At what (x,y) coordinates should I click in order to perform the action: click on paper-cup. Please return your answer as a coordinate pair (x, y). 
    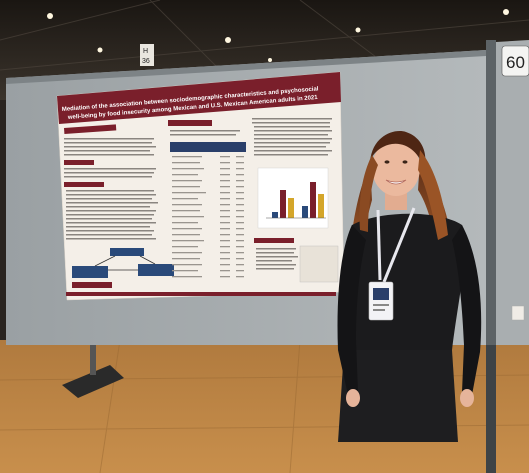
    Looking at the image, I should click on (518, 313).